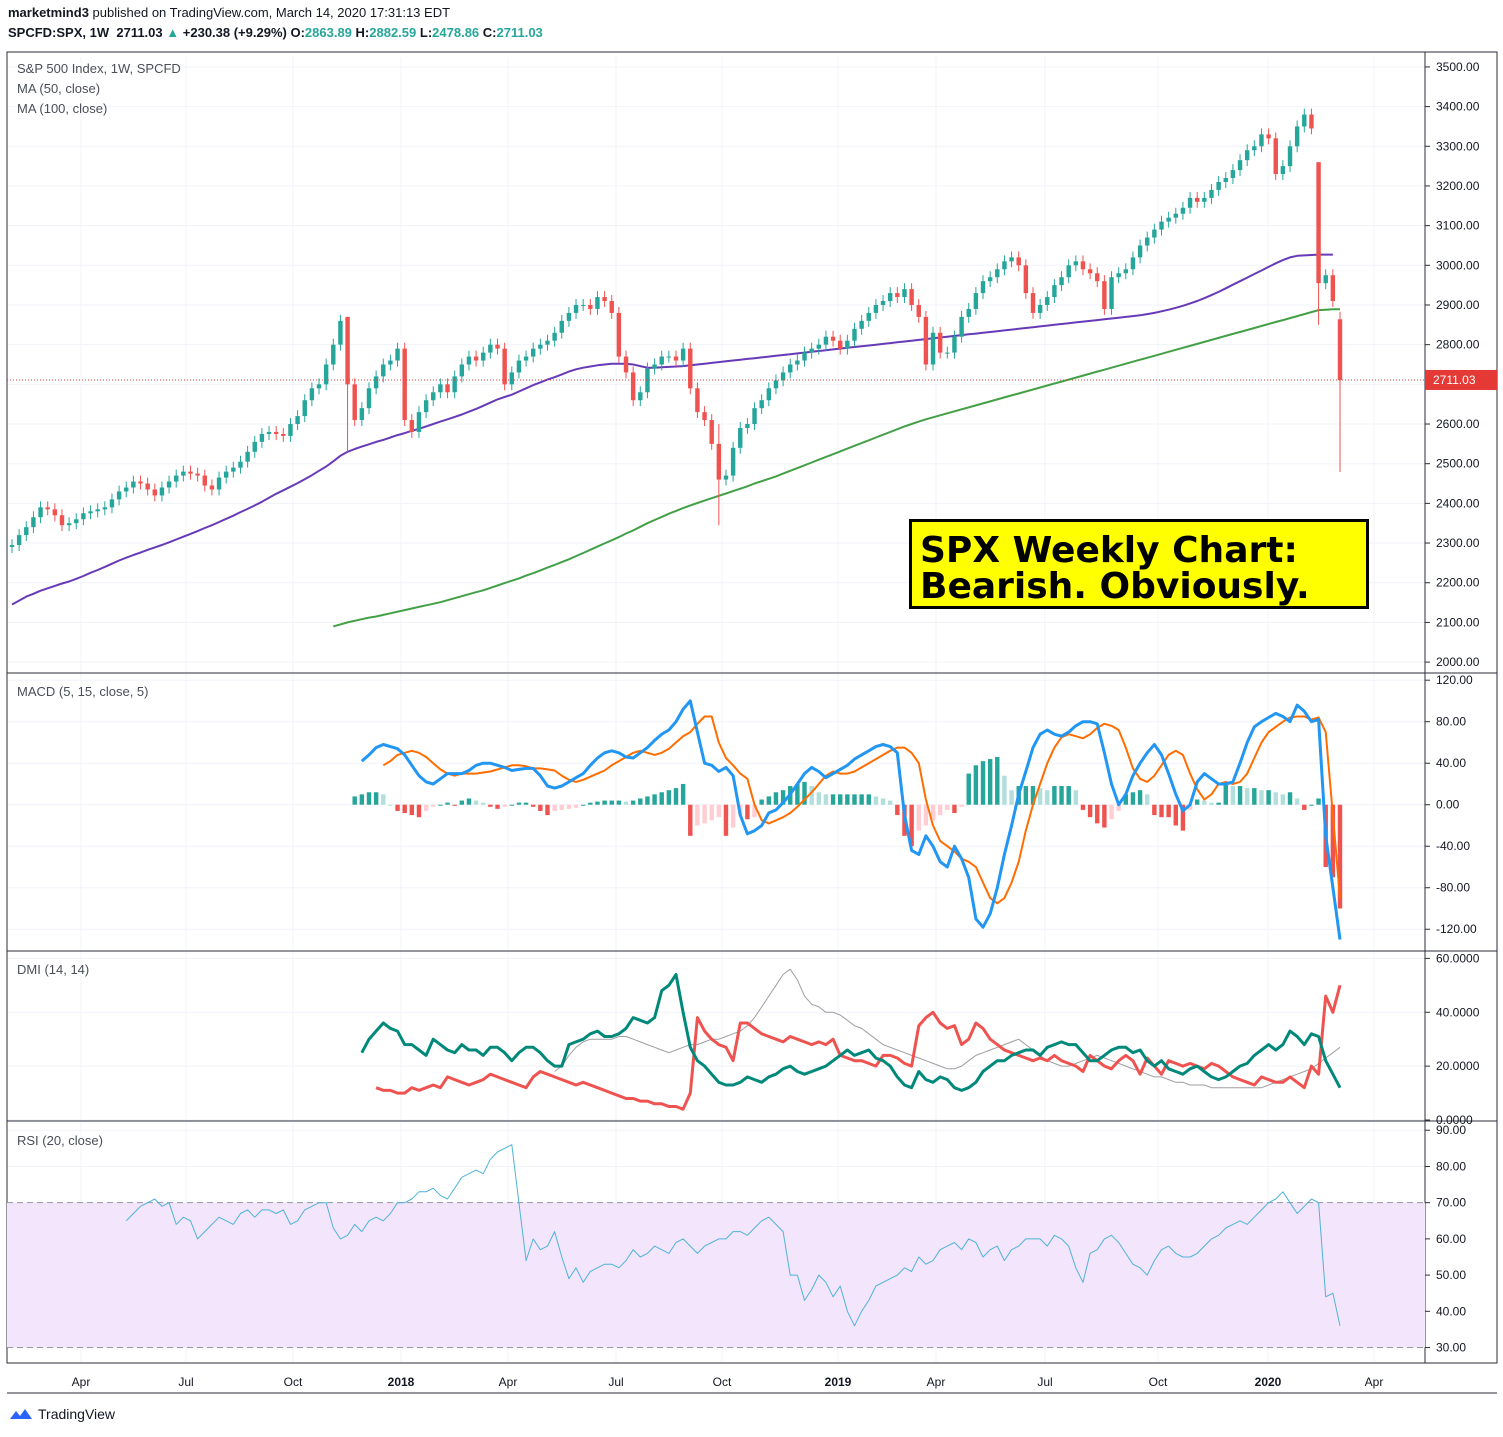 The width and height of the screenshot is (1503, 1437). What do you see at coordinates (947, 1028) in the screenshot?
I see `adx-line` at bounding box center [947, 1028].